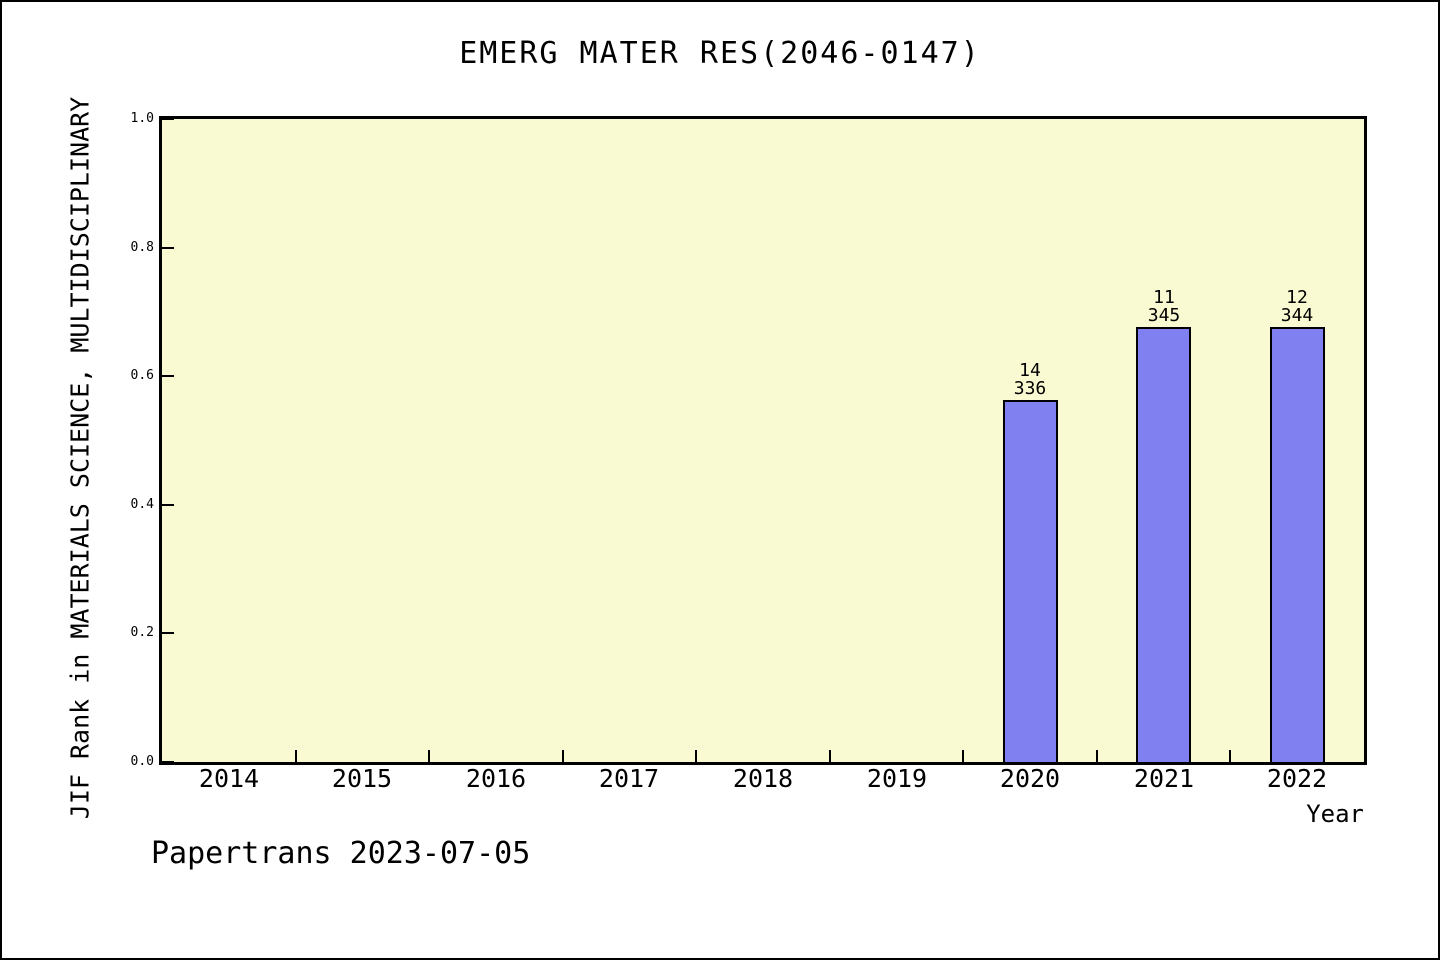  I want to click on bar-total-value: 345, so click(1164, 315).